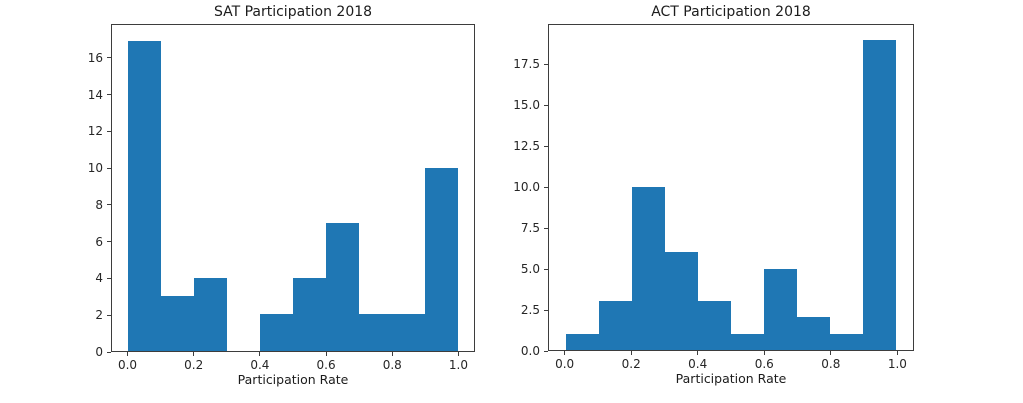 The image size is (1023, 403). I want to click on y-tick-label: 0.0, so click(530, 351).